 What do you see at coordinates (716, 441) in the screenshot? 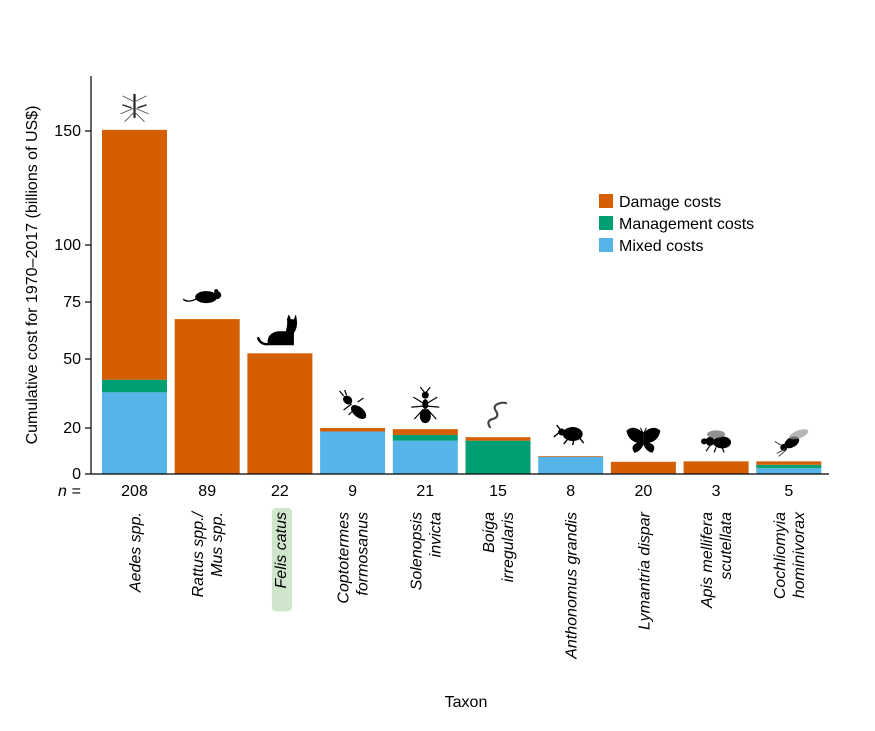
I see `bee-icon` at bounding box center [716, 441].